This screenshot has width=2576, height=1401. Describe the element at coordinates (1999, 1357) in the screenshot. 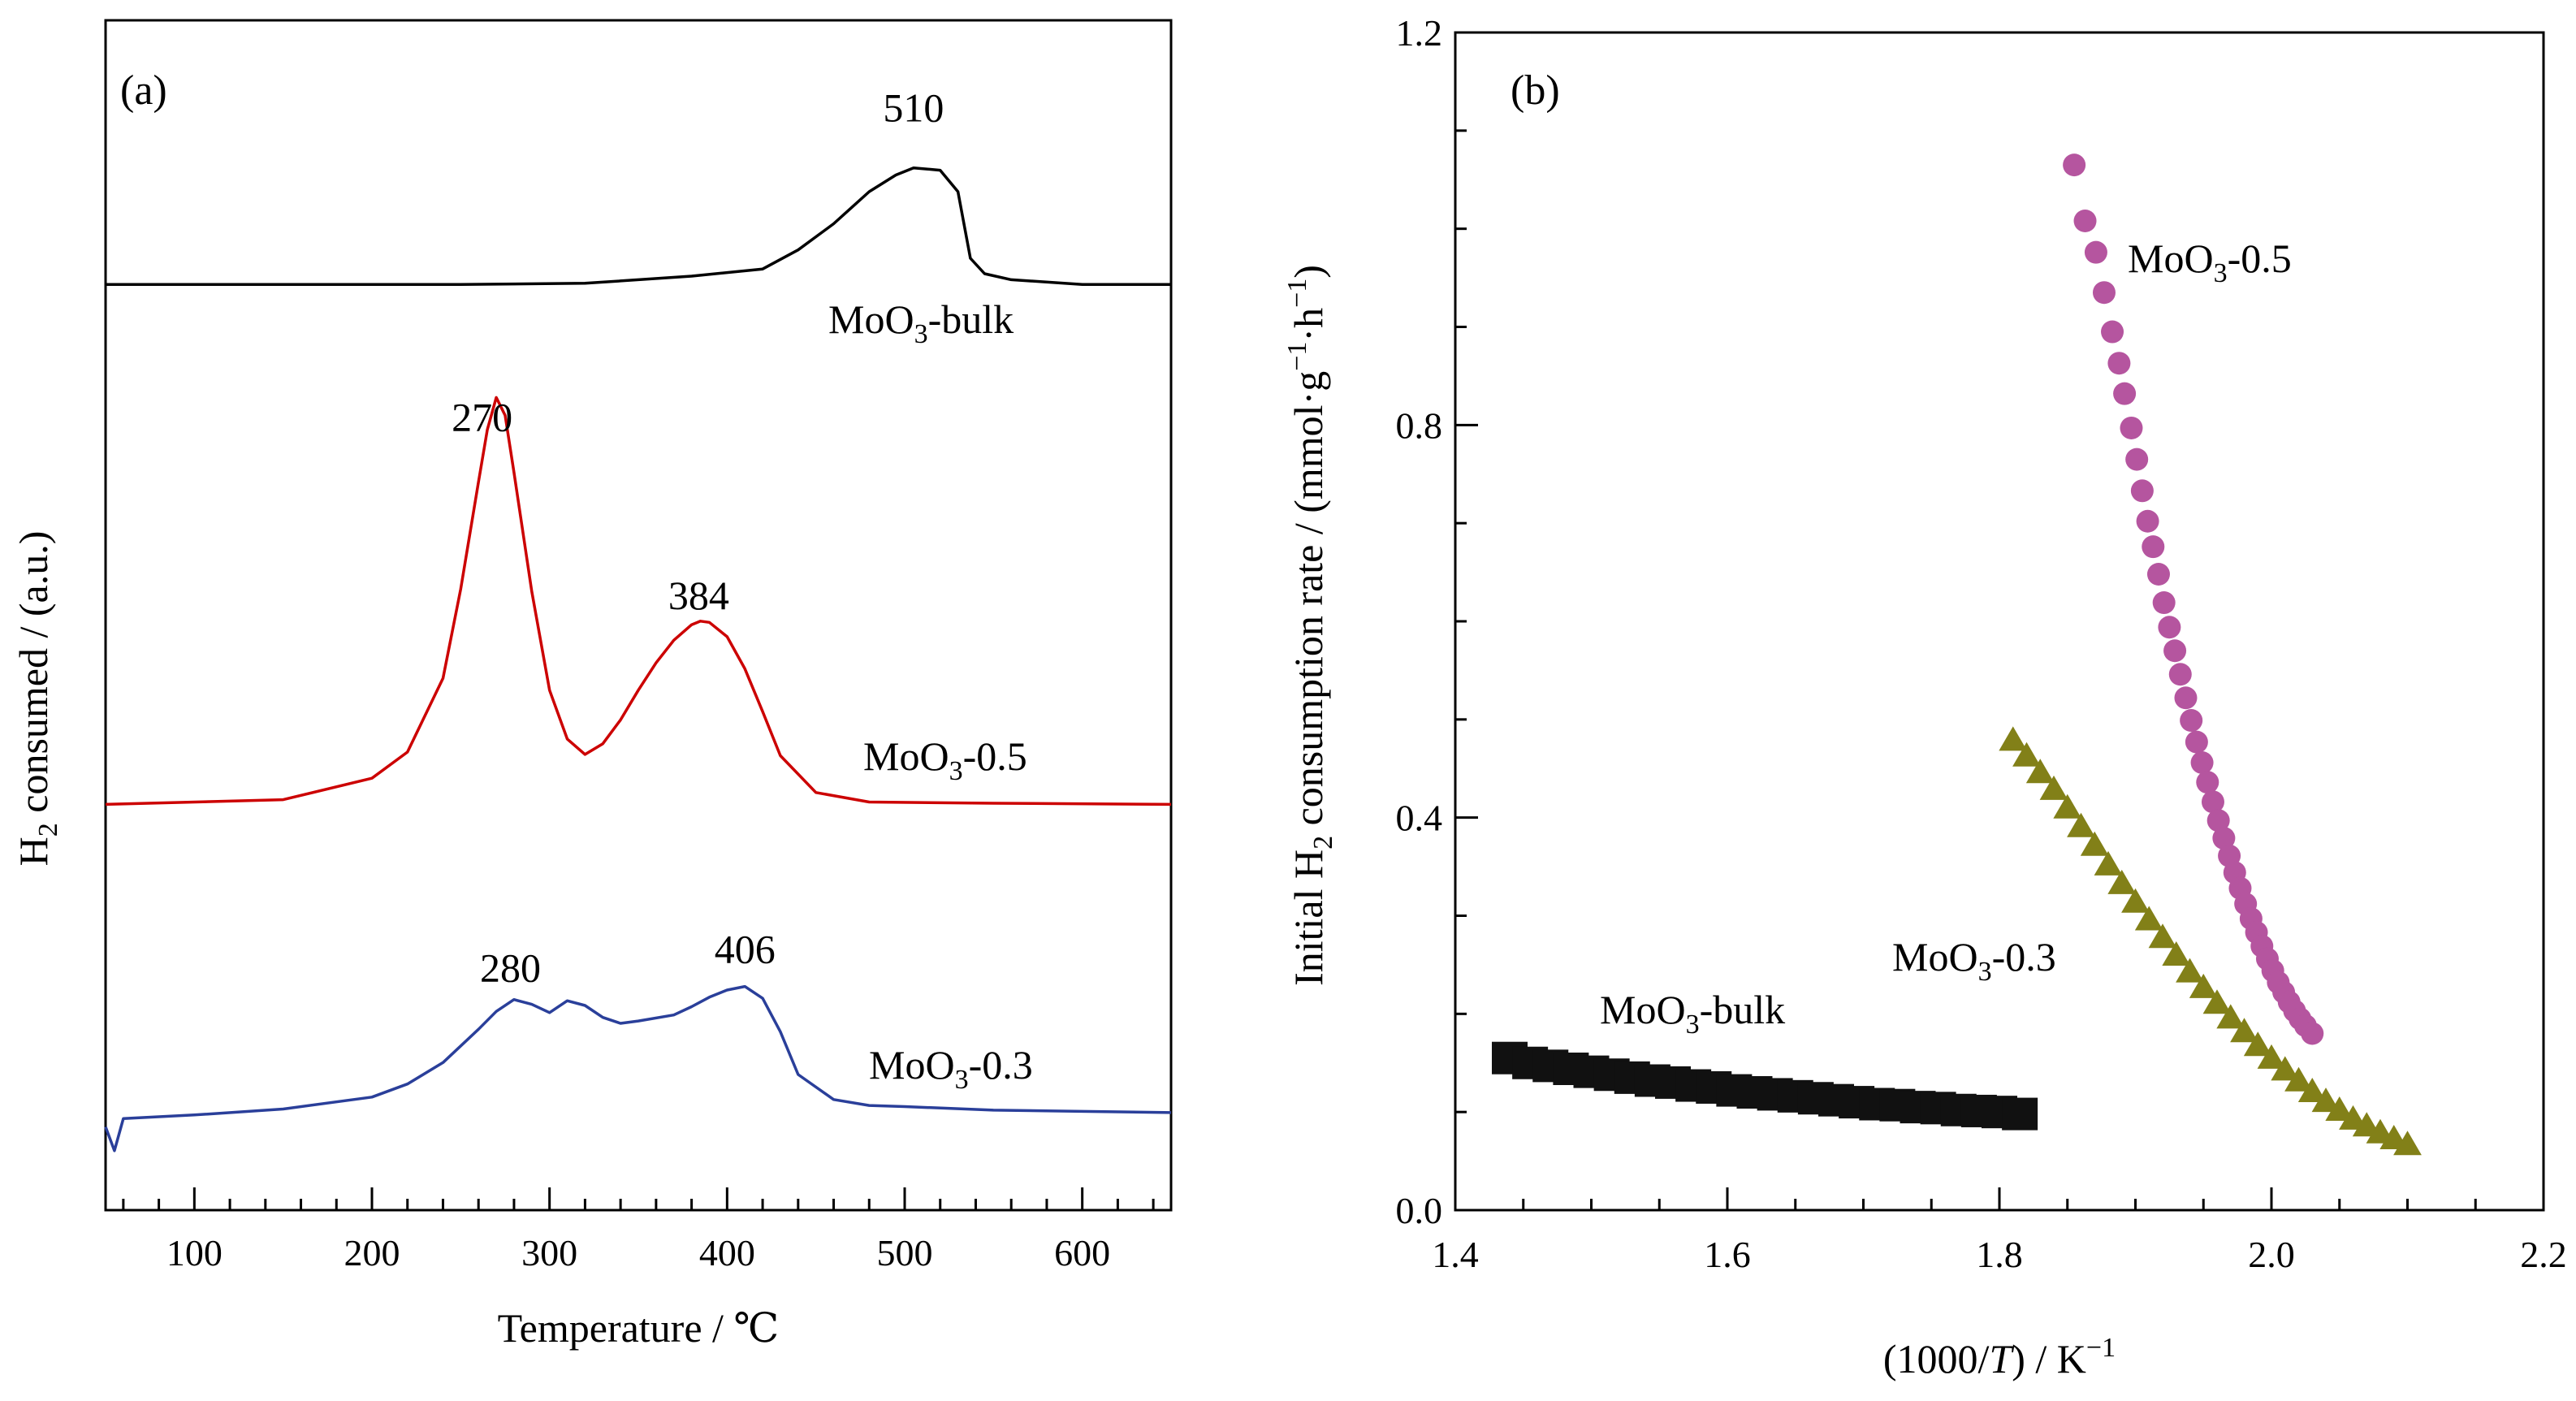

I see `panel-b-x-axis-title: (1000/T) / K−1` at that location.